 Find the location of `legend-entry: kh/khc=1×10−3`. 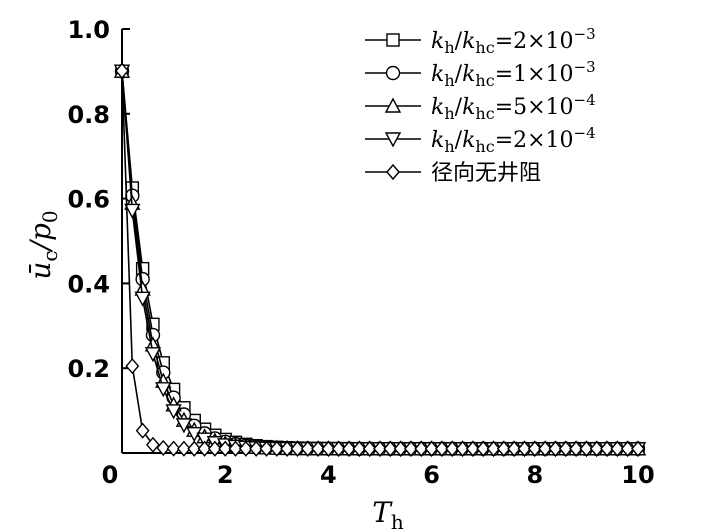

legend-entry: kh/khc=1×10−3 is located at coordinates (480, 74).